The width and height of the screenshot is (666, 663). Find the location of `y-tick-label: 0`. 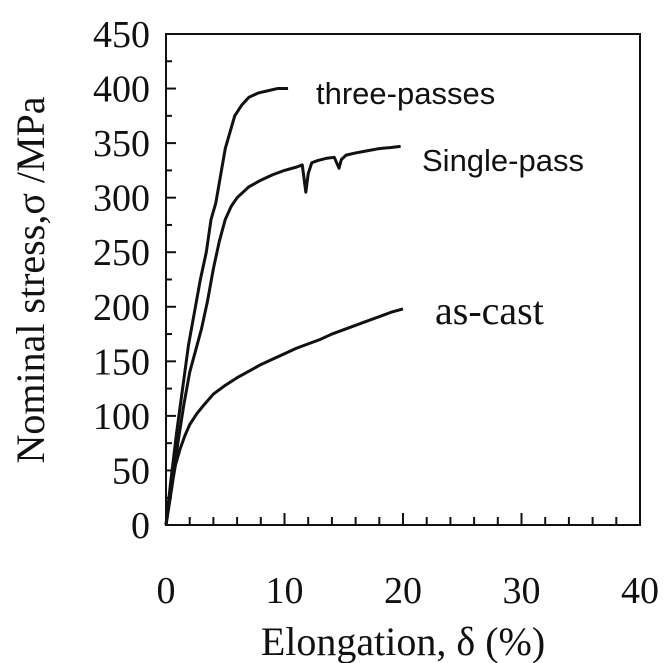

y-tick-label: 0 is located at coordinates (140, 526).